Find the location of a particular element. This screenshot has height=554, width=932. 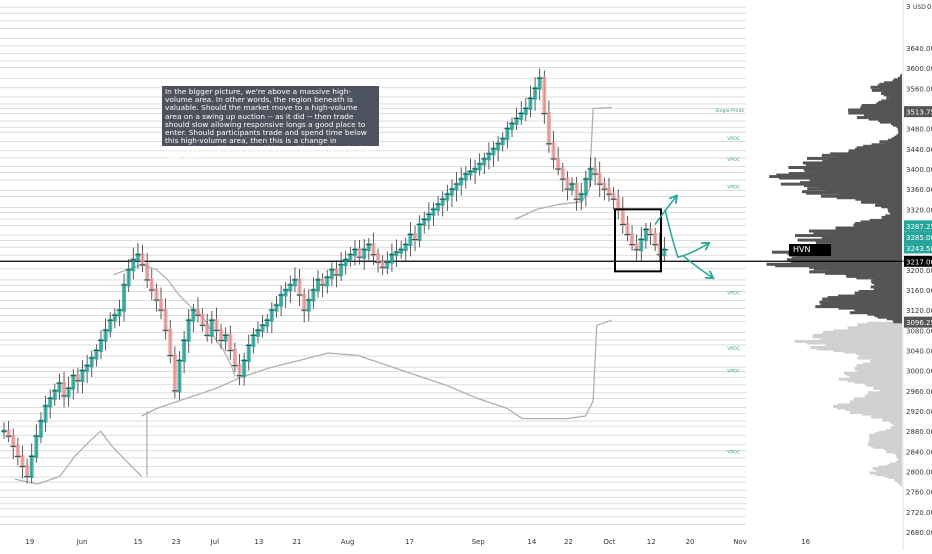

x-tick-label: Aug is located at coordinates (348, 542).